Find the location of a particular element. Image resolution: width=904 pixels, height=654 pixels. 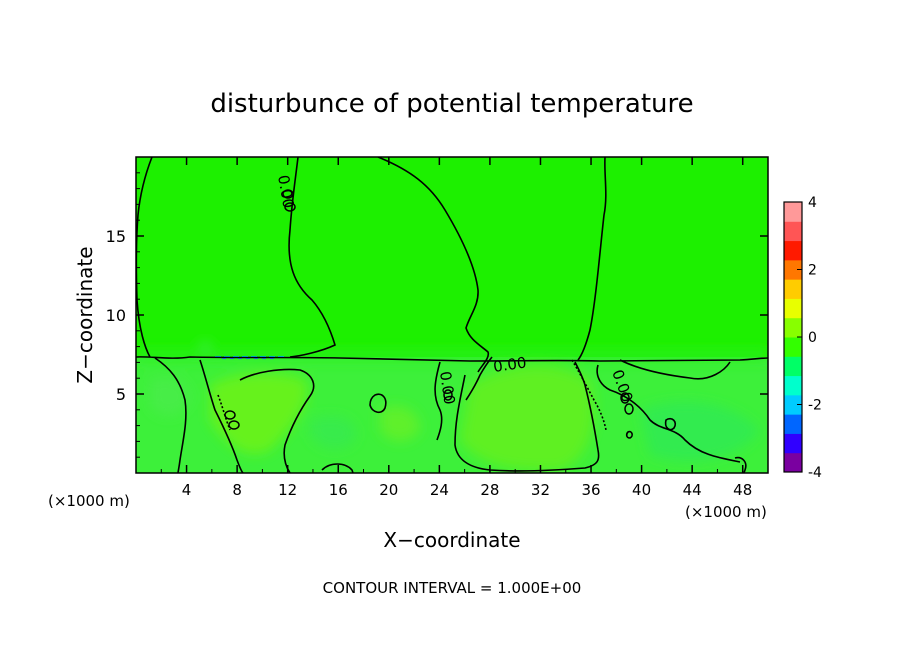

x-tick-label: 12 is located at coordinates (287, 490).